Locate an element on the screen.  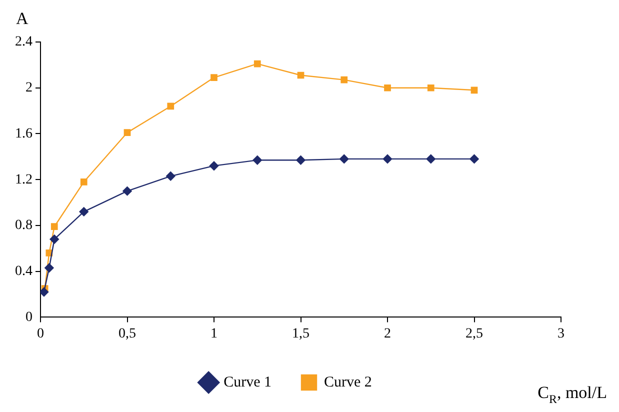
legend-label: Curve 2 is located at coordinates (348, 382).